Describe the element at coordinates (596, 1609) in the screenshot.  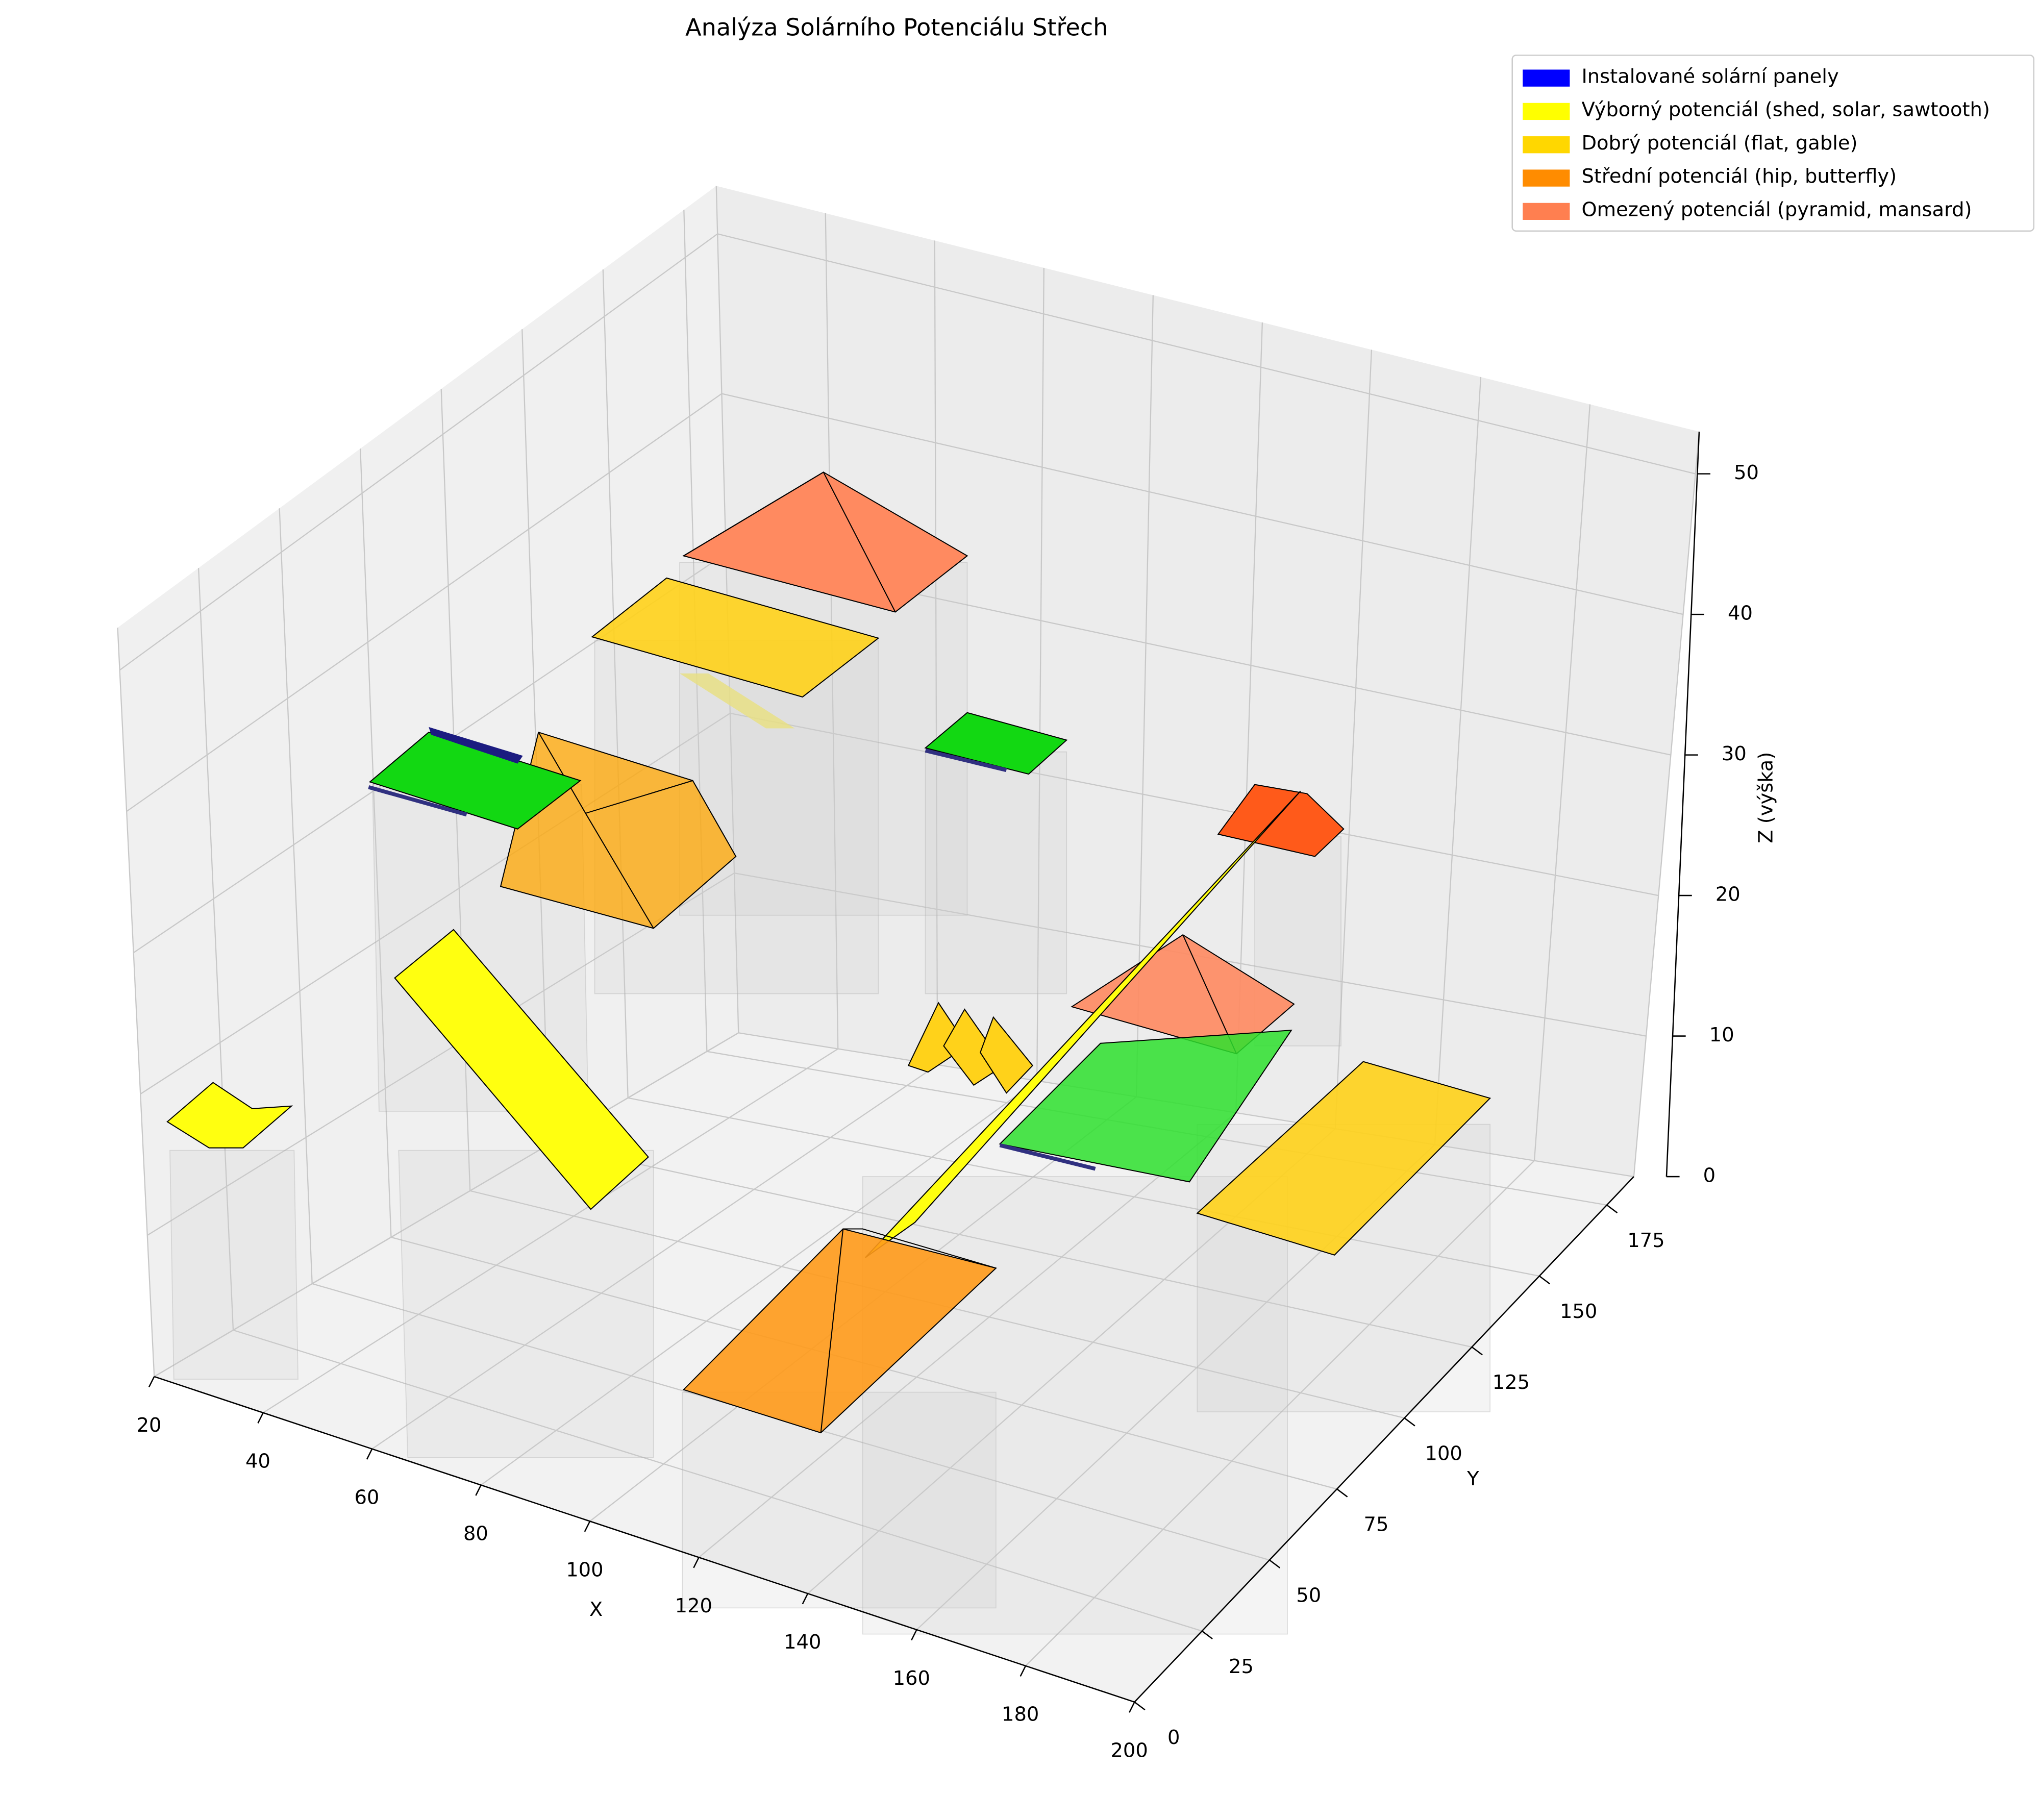
I see `x-axis-label: X` at that location.